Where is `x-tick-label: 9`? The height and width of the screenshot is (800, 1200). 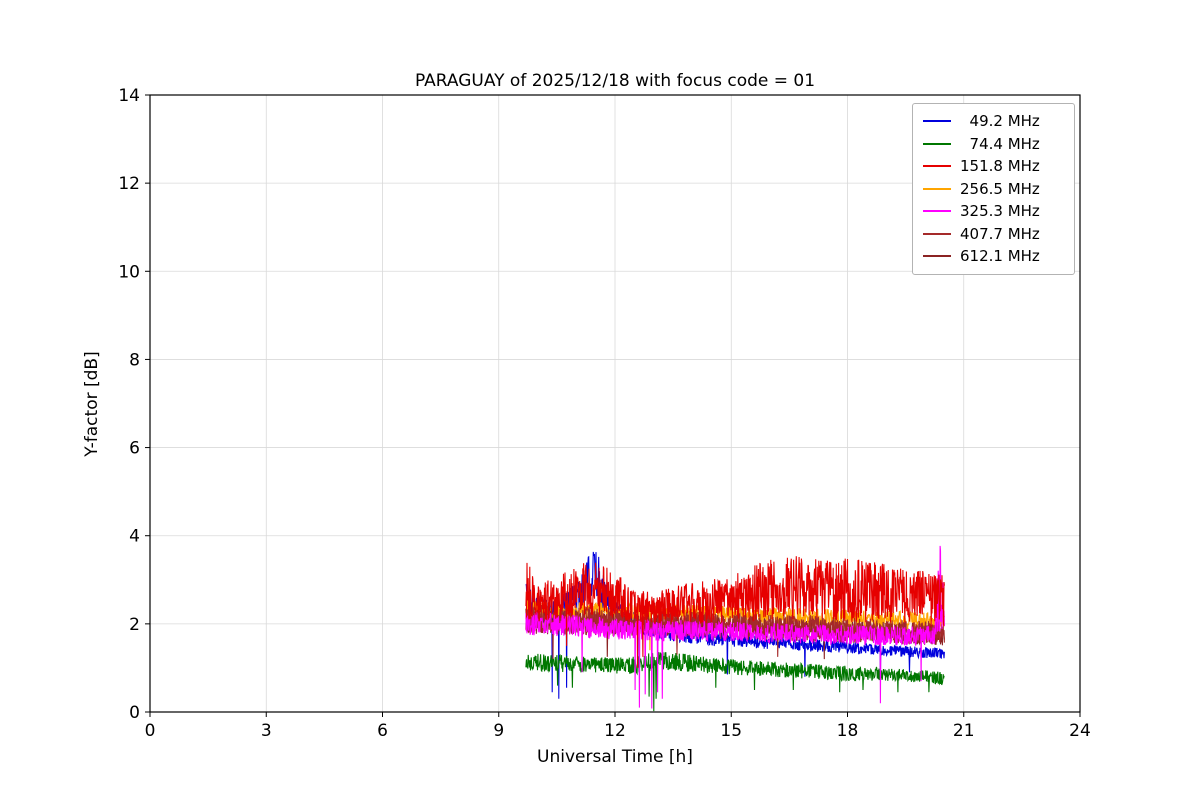 x-tick-label: 9 is located at coordinates (498, 731).